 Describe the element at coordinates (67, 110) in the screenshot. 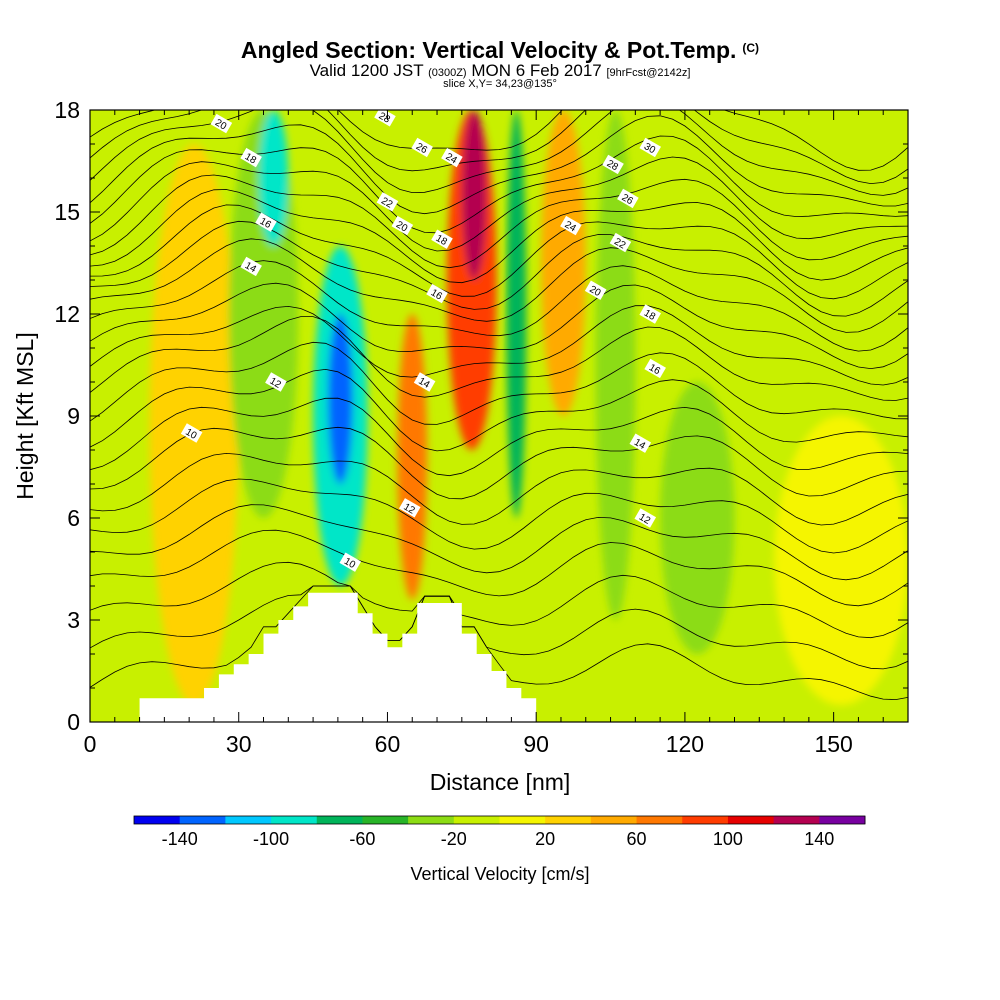

I see `y-tick-label: 18` at that location.